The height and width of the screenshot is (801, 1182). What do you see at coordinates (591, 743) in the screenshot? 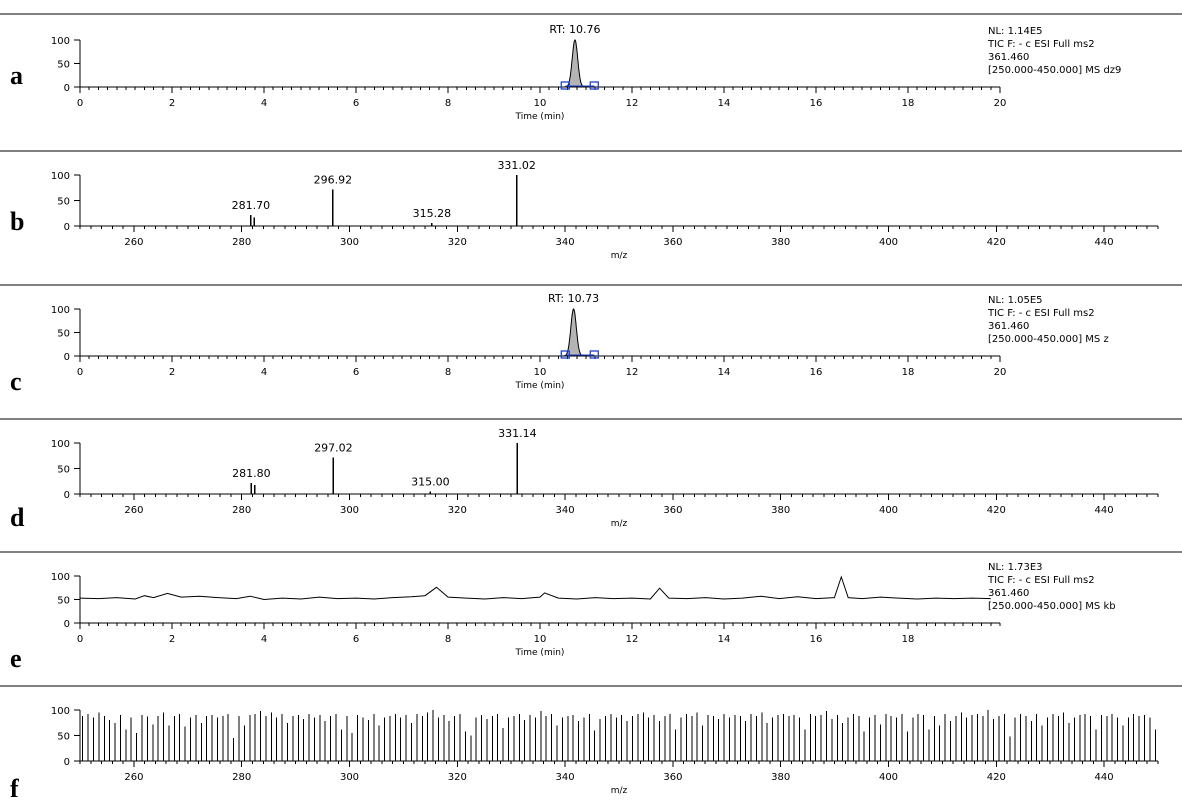
I see `panel-f: f 0 50 100 260 280 300 320 340 360 380 400 420 440 m/z` at bounding box center [591, 743].